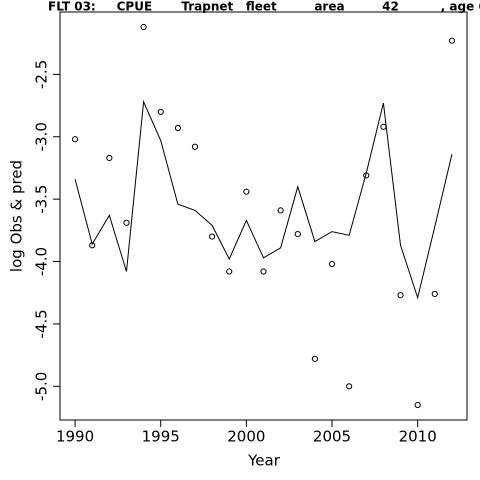 The height and width of the screenshot is (480, 480). What do you see at coordinates (42, 386) in the screenshot?
I see `y-tick-label: -5.0` at bounding box center [42, 386].